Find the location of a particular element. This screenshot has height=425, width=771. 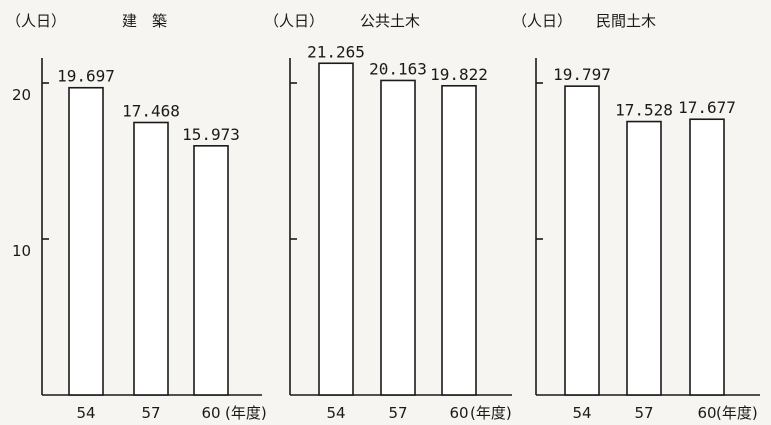

data-label: 15.973 is located at coordinates (211, 134).